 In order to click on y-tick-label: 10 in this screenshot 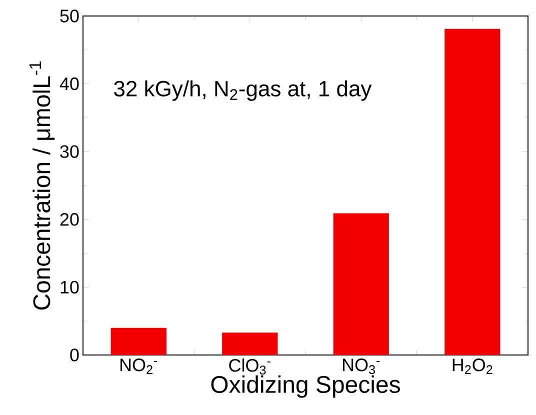, I will do `click(69, 287)`.